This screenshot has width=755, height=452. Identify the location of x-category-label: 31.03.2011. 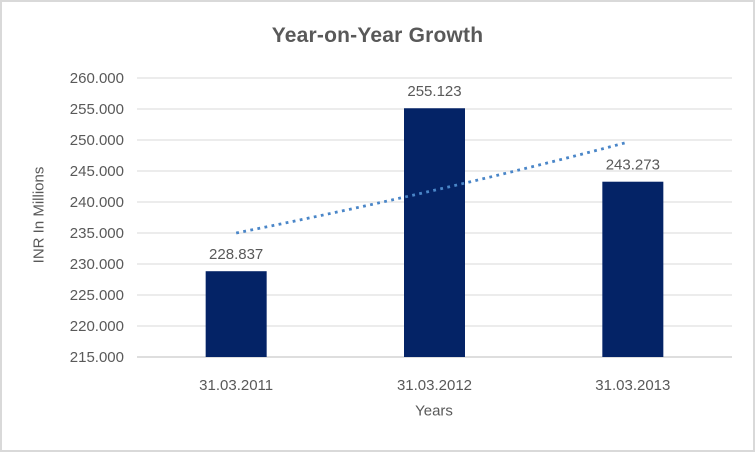
(236, 385).